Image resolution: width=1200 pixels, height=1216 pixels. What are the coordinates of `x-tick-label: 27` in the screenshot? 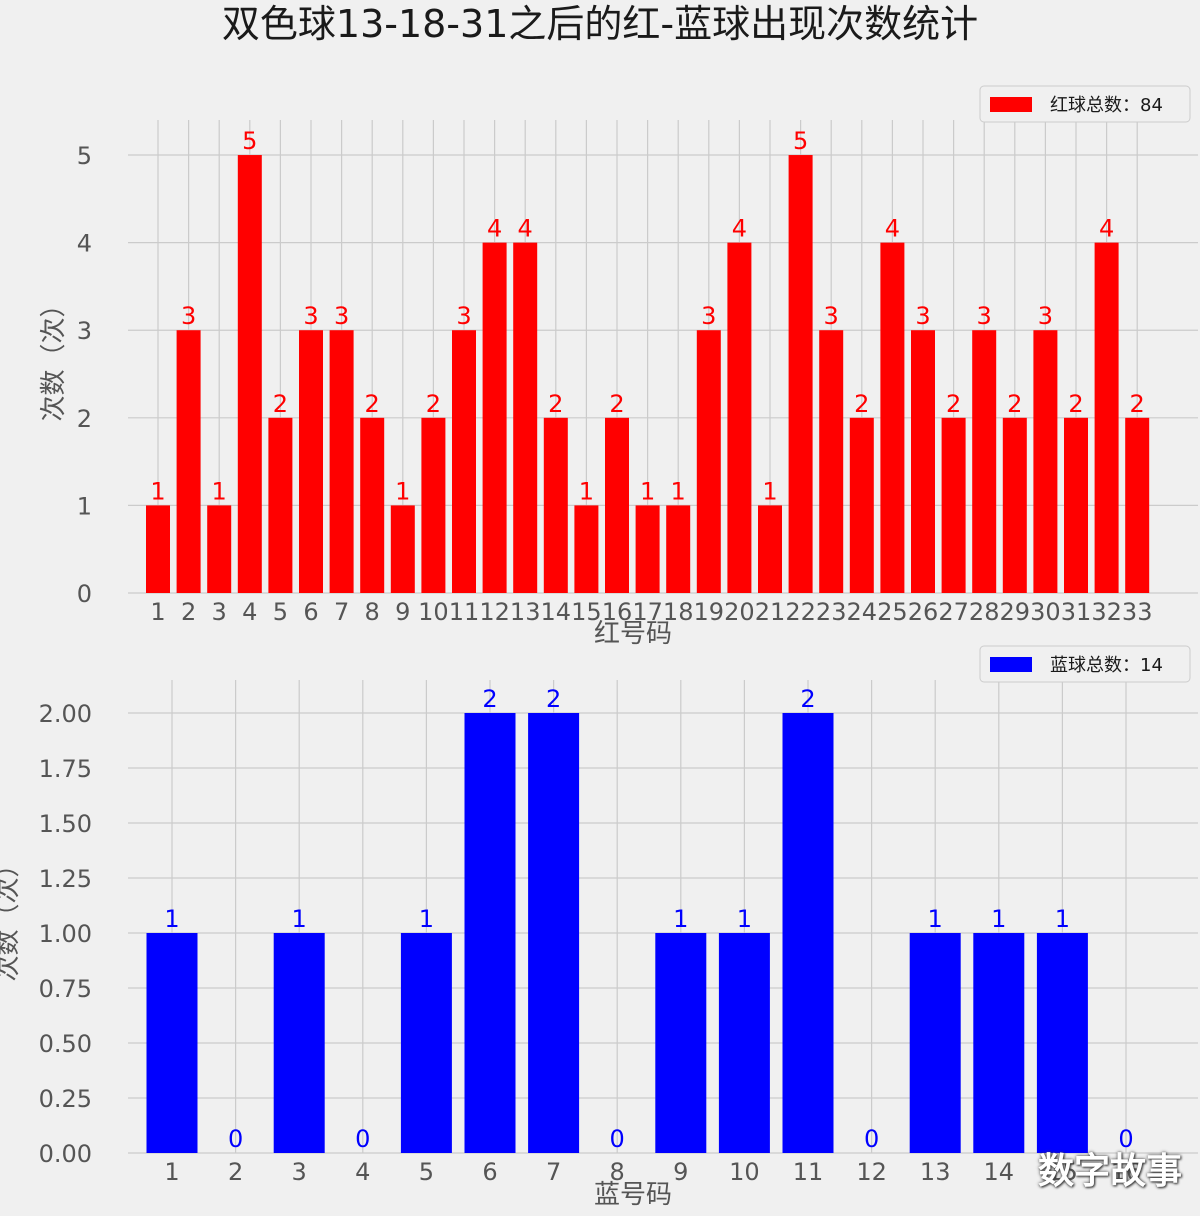 It's located at (953, 612).